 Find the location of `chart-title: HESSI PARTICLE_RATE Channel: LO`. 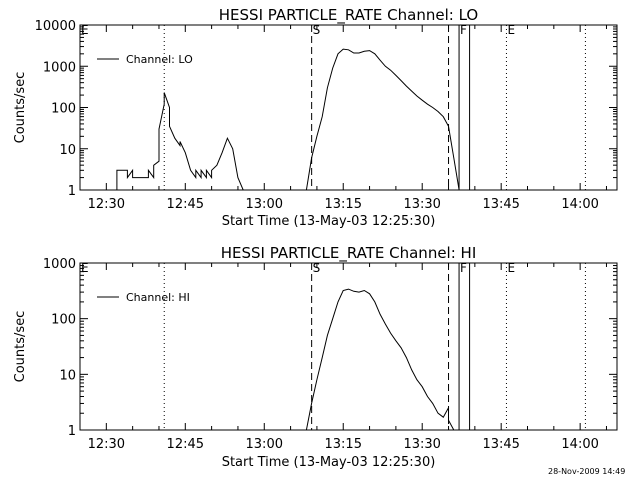

chart-title: HESSI PARTICLE_RATE Channel: LO is located at coordinates (348, 15).